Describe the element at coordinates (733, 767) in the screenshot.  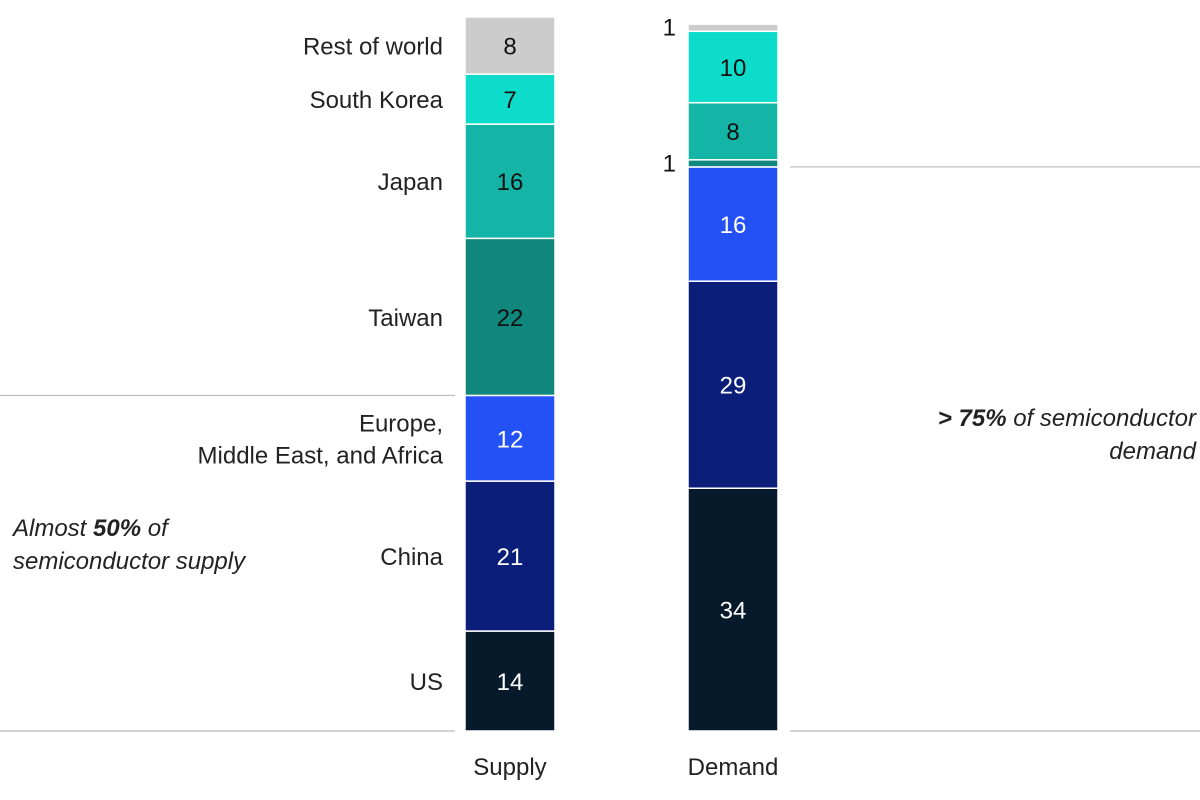
I see `category-label-demand: Demand` at that location.